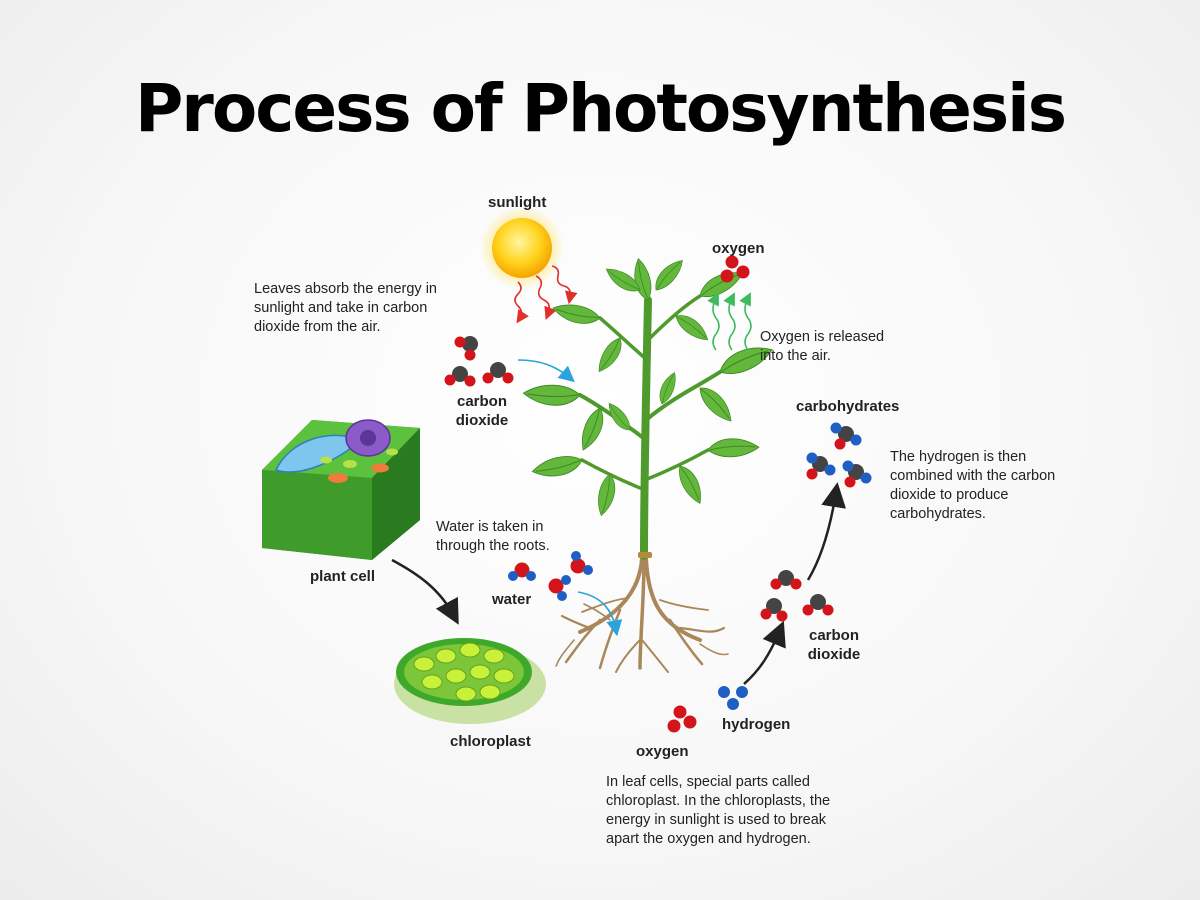 The width and height of the screenshot is (1200, 900). Describe the element at coordinates (341, 489) in the screenshot. I see `plant-cell-illustration` at that location.